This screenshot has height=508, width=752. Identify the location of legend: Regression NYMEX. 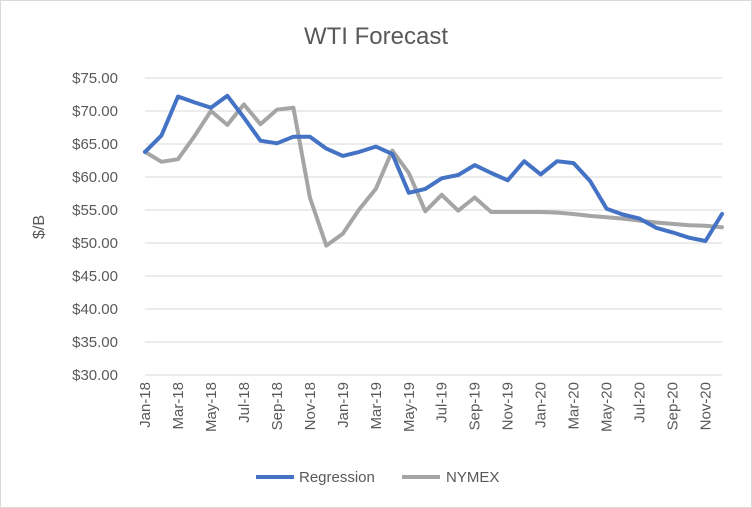
(377, 477).